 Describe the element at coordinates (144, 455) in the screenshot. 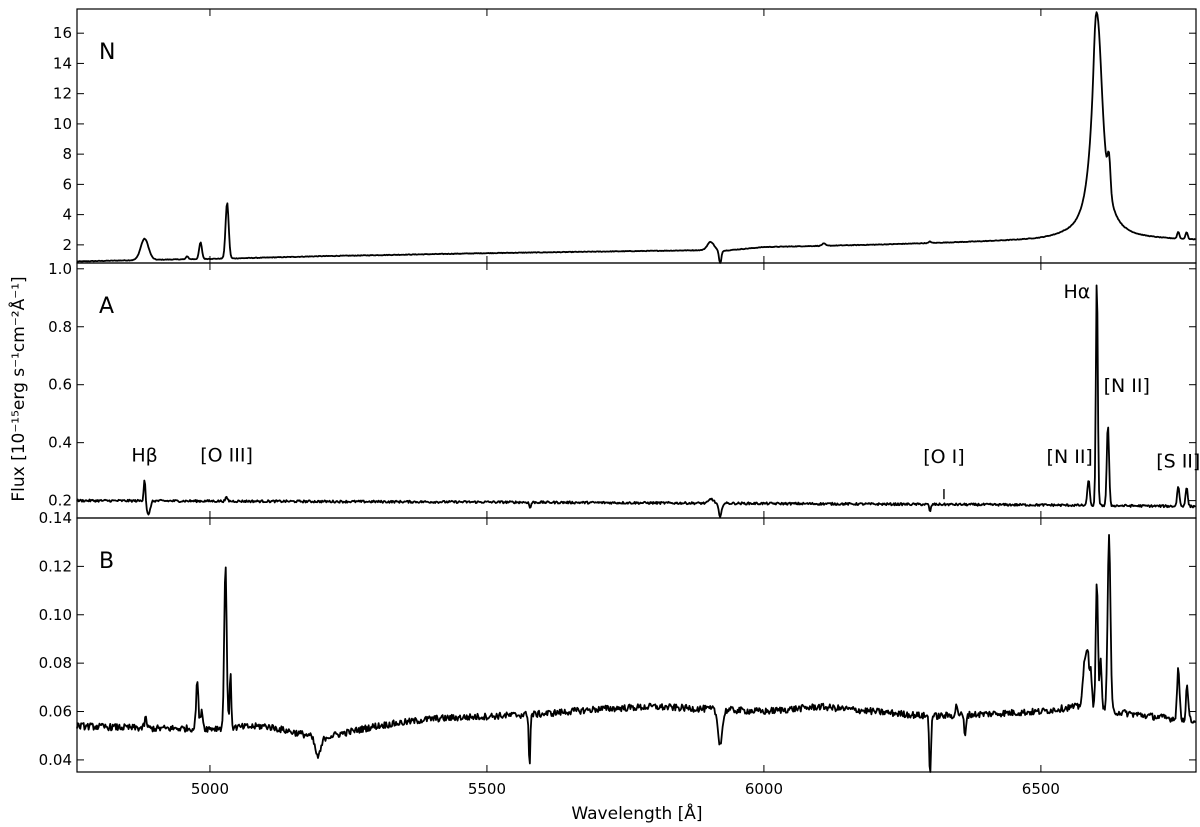

I see `line-annotation: Hβ` at that location.